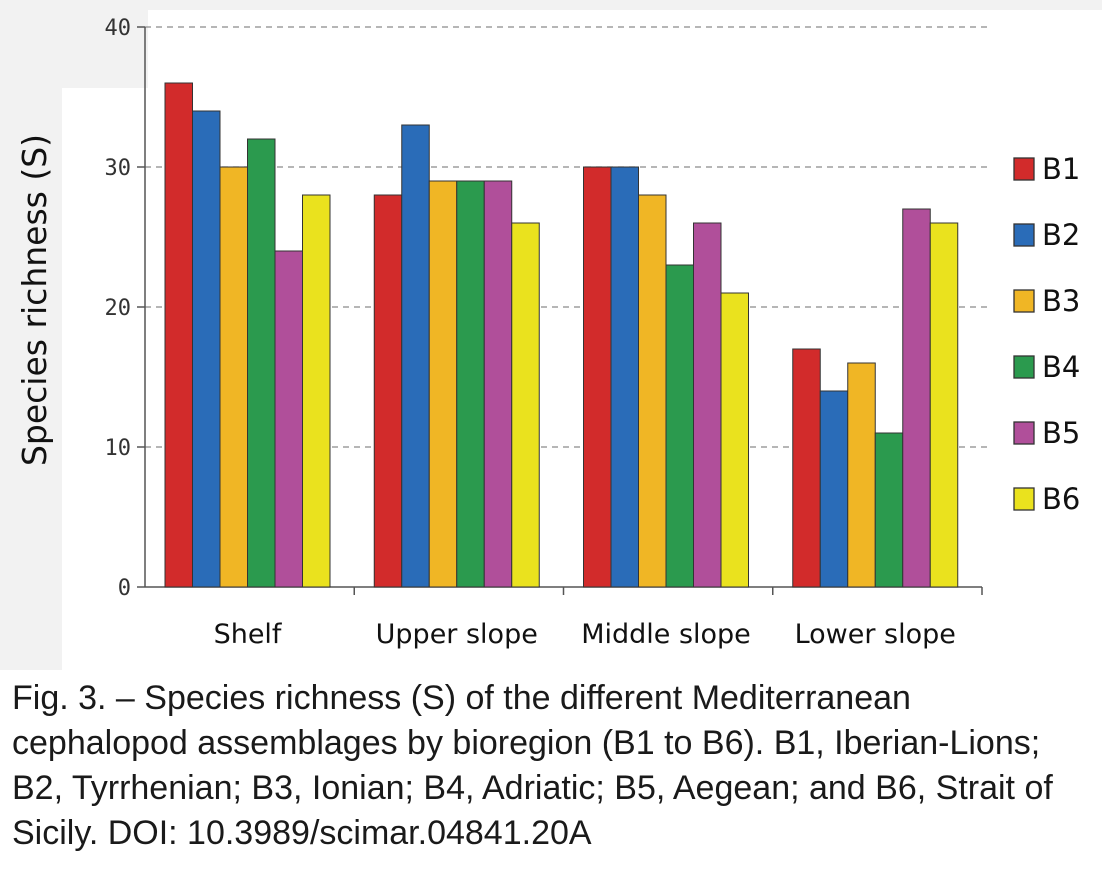 The width and height of the screenshot is (1102, 875). Describe the element at coordinates (443, 384) in the screenshot. I see `bar-b3-upper-slope` at that location.